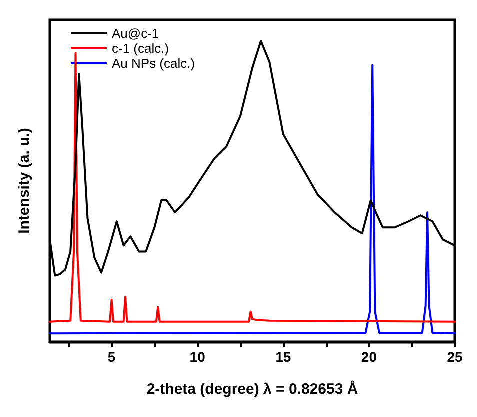 The width and height of the screenshot is (477, 417). Describe the element at coordinates (198, 357) in the screenshot. I see `x-tick-label: 10` at that location.